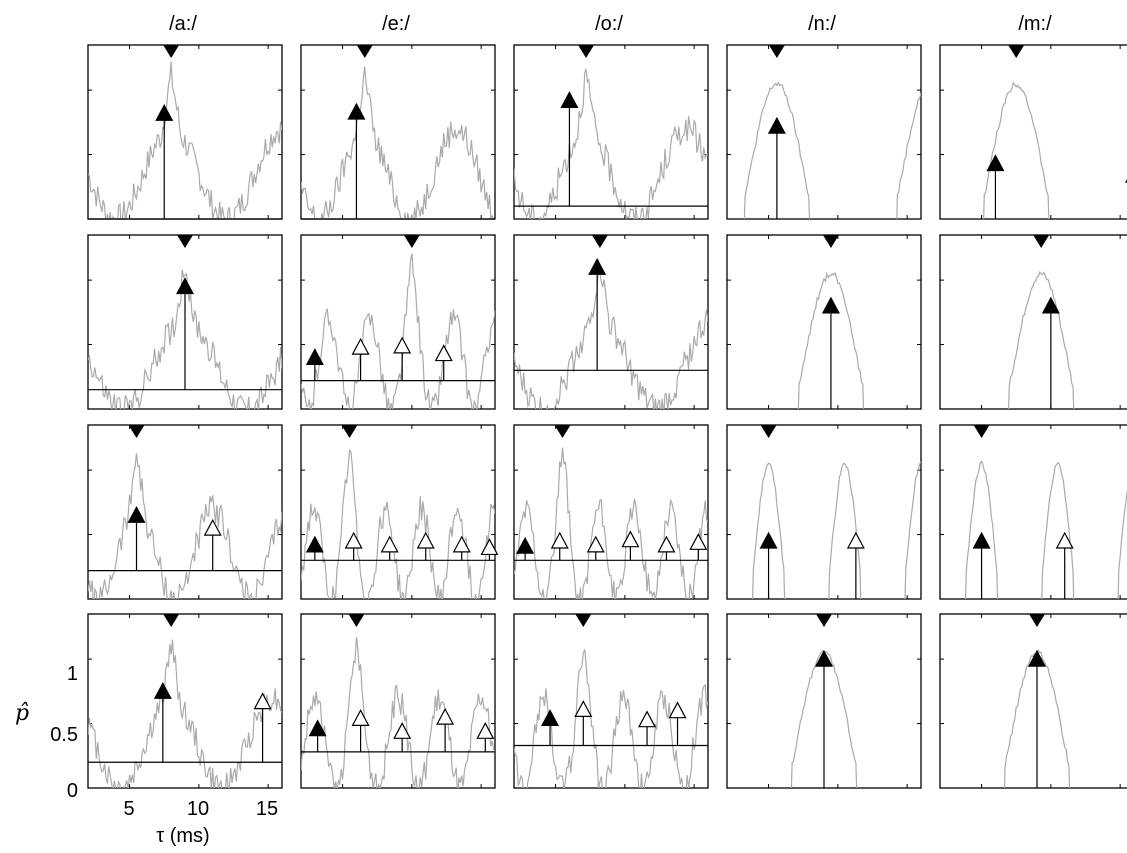 Image resolution: width=1127 pixels, height=853 pixels. Describe the element at coordinates (1035, 24) in the screenshot. I see `column-title-m: /m:/` at that location.